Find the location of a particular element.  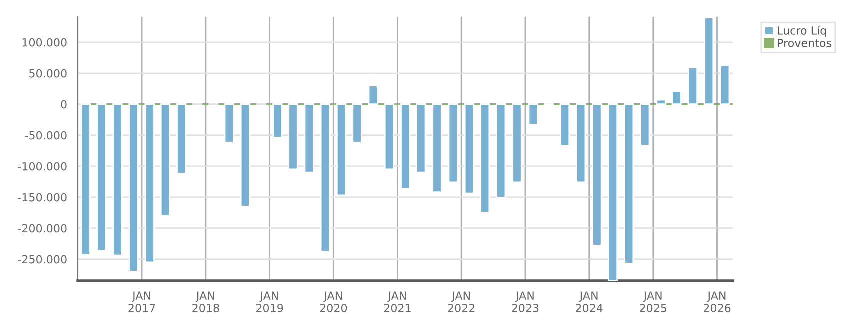

x-tick-label: JAN 2025 is located at coordinates (653, 302).